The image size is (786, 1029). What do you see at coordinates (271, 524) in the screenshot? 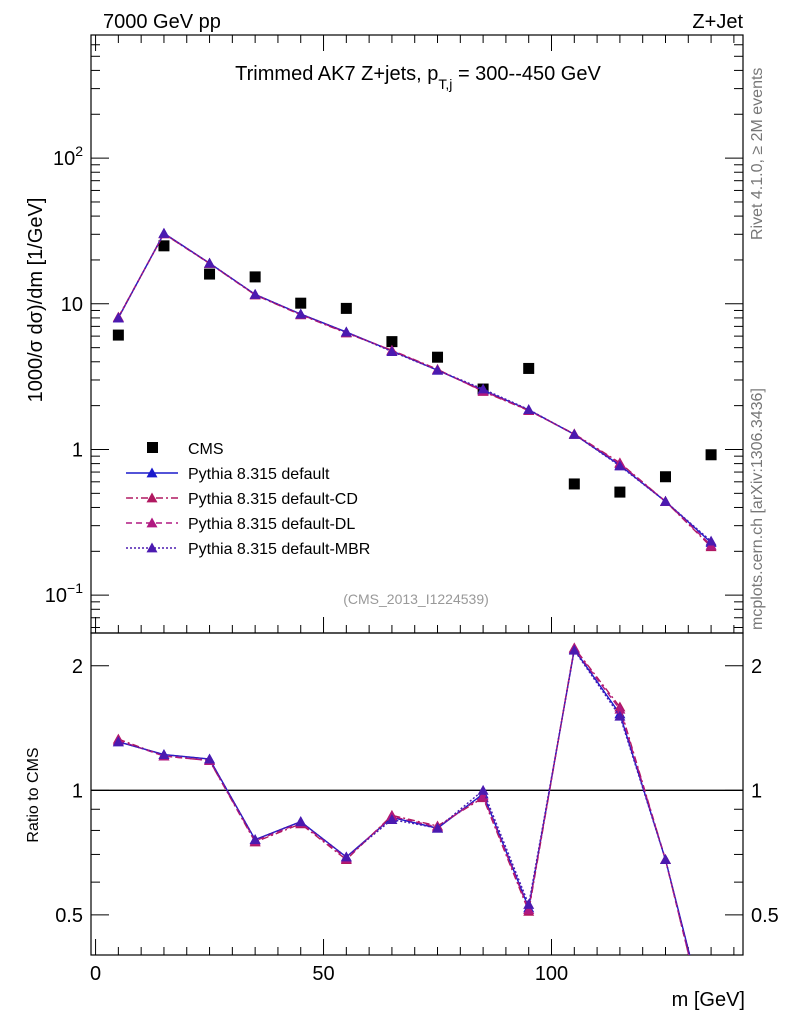
I see `legend-label: Pythia 8.315 default-DL` at bounding box center [271, 524].